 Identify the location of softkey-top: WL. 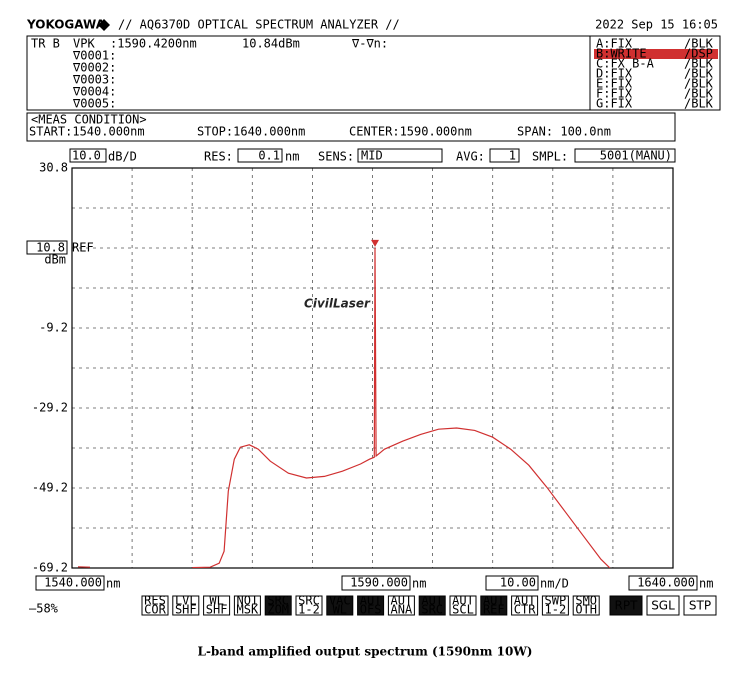
(216, 601).